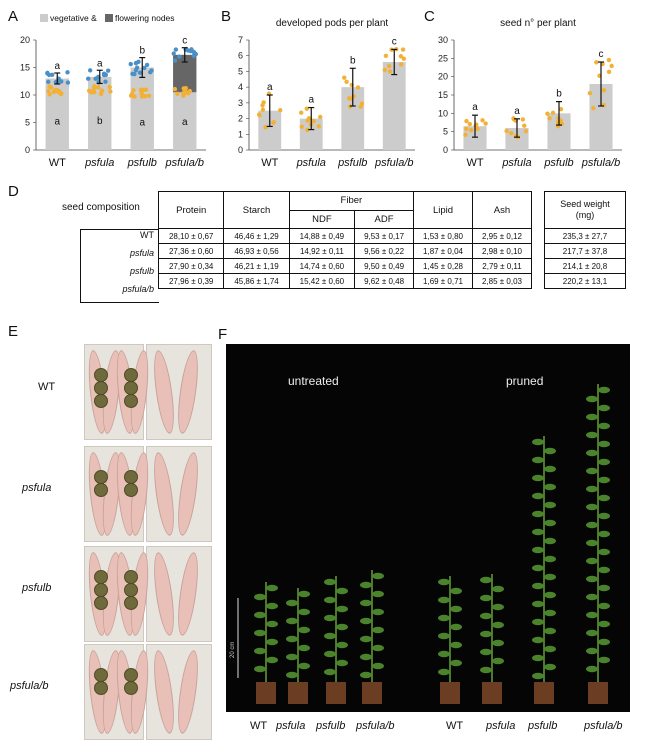  Describe the element at coordinates (185, 122) in the screenshot. I see `letter-bottom: a` at that location.